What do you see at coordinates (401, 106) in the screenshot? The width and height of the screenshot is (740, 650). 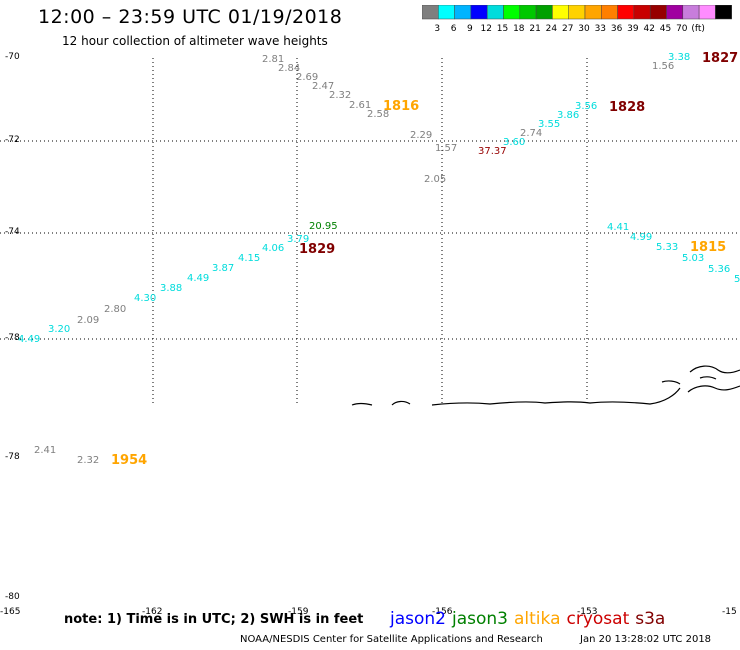 I see `pass-time-label: 1816` at bounding box center [401, 106].